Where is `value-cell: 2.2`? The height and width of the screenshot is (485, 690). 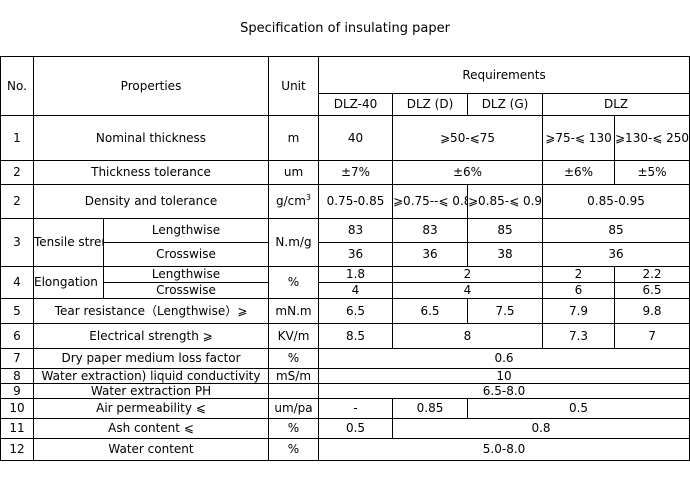
value-cell: 2.2 is located at coordinates (651, 274).